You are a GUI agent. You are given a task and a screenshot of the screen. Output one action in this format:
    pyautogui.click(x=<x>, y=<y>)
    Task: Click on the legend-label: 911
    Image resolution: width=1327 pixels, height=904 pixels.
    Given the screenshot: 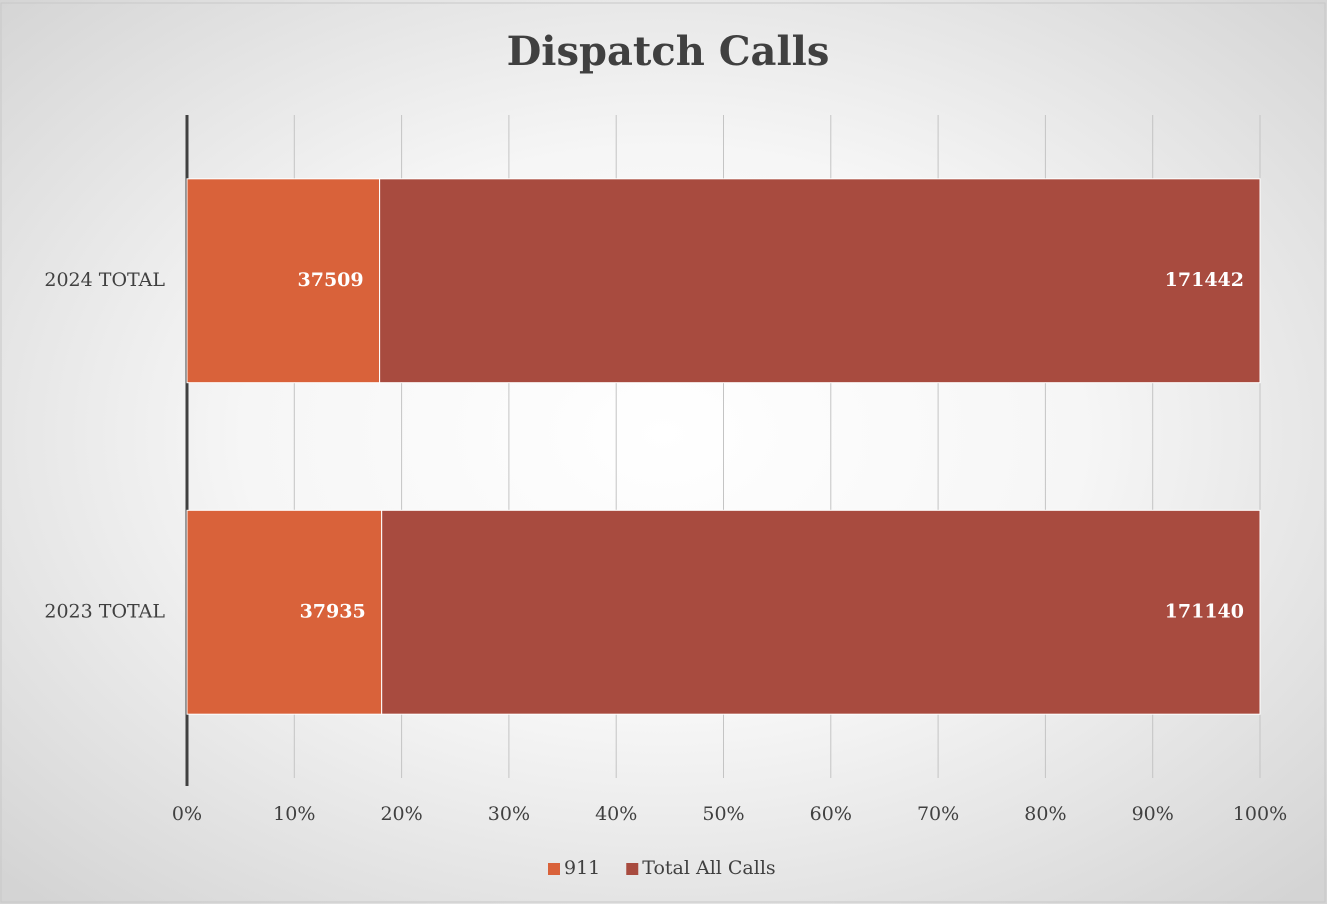 What is the action you would take?
    pyautogui.click(x=582, y=868)
    